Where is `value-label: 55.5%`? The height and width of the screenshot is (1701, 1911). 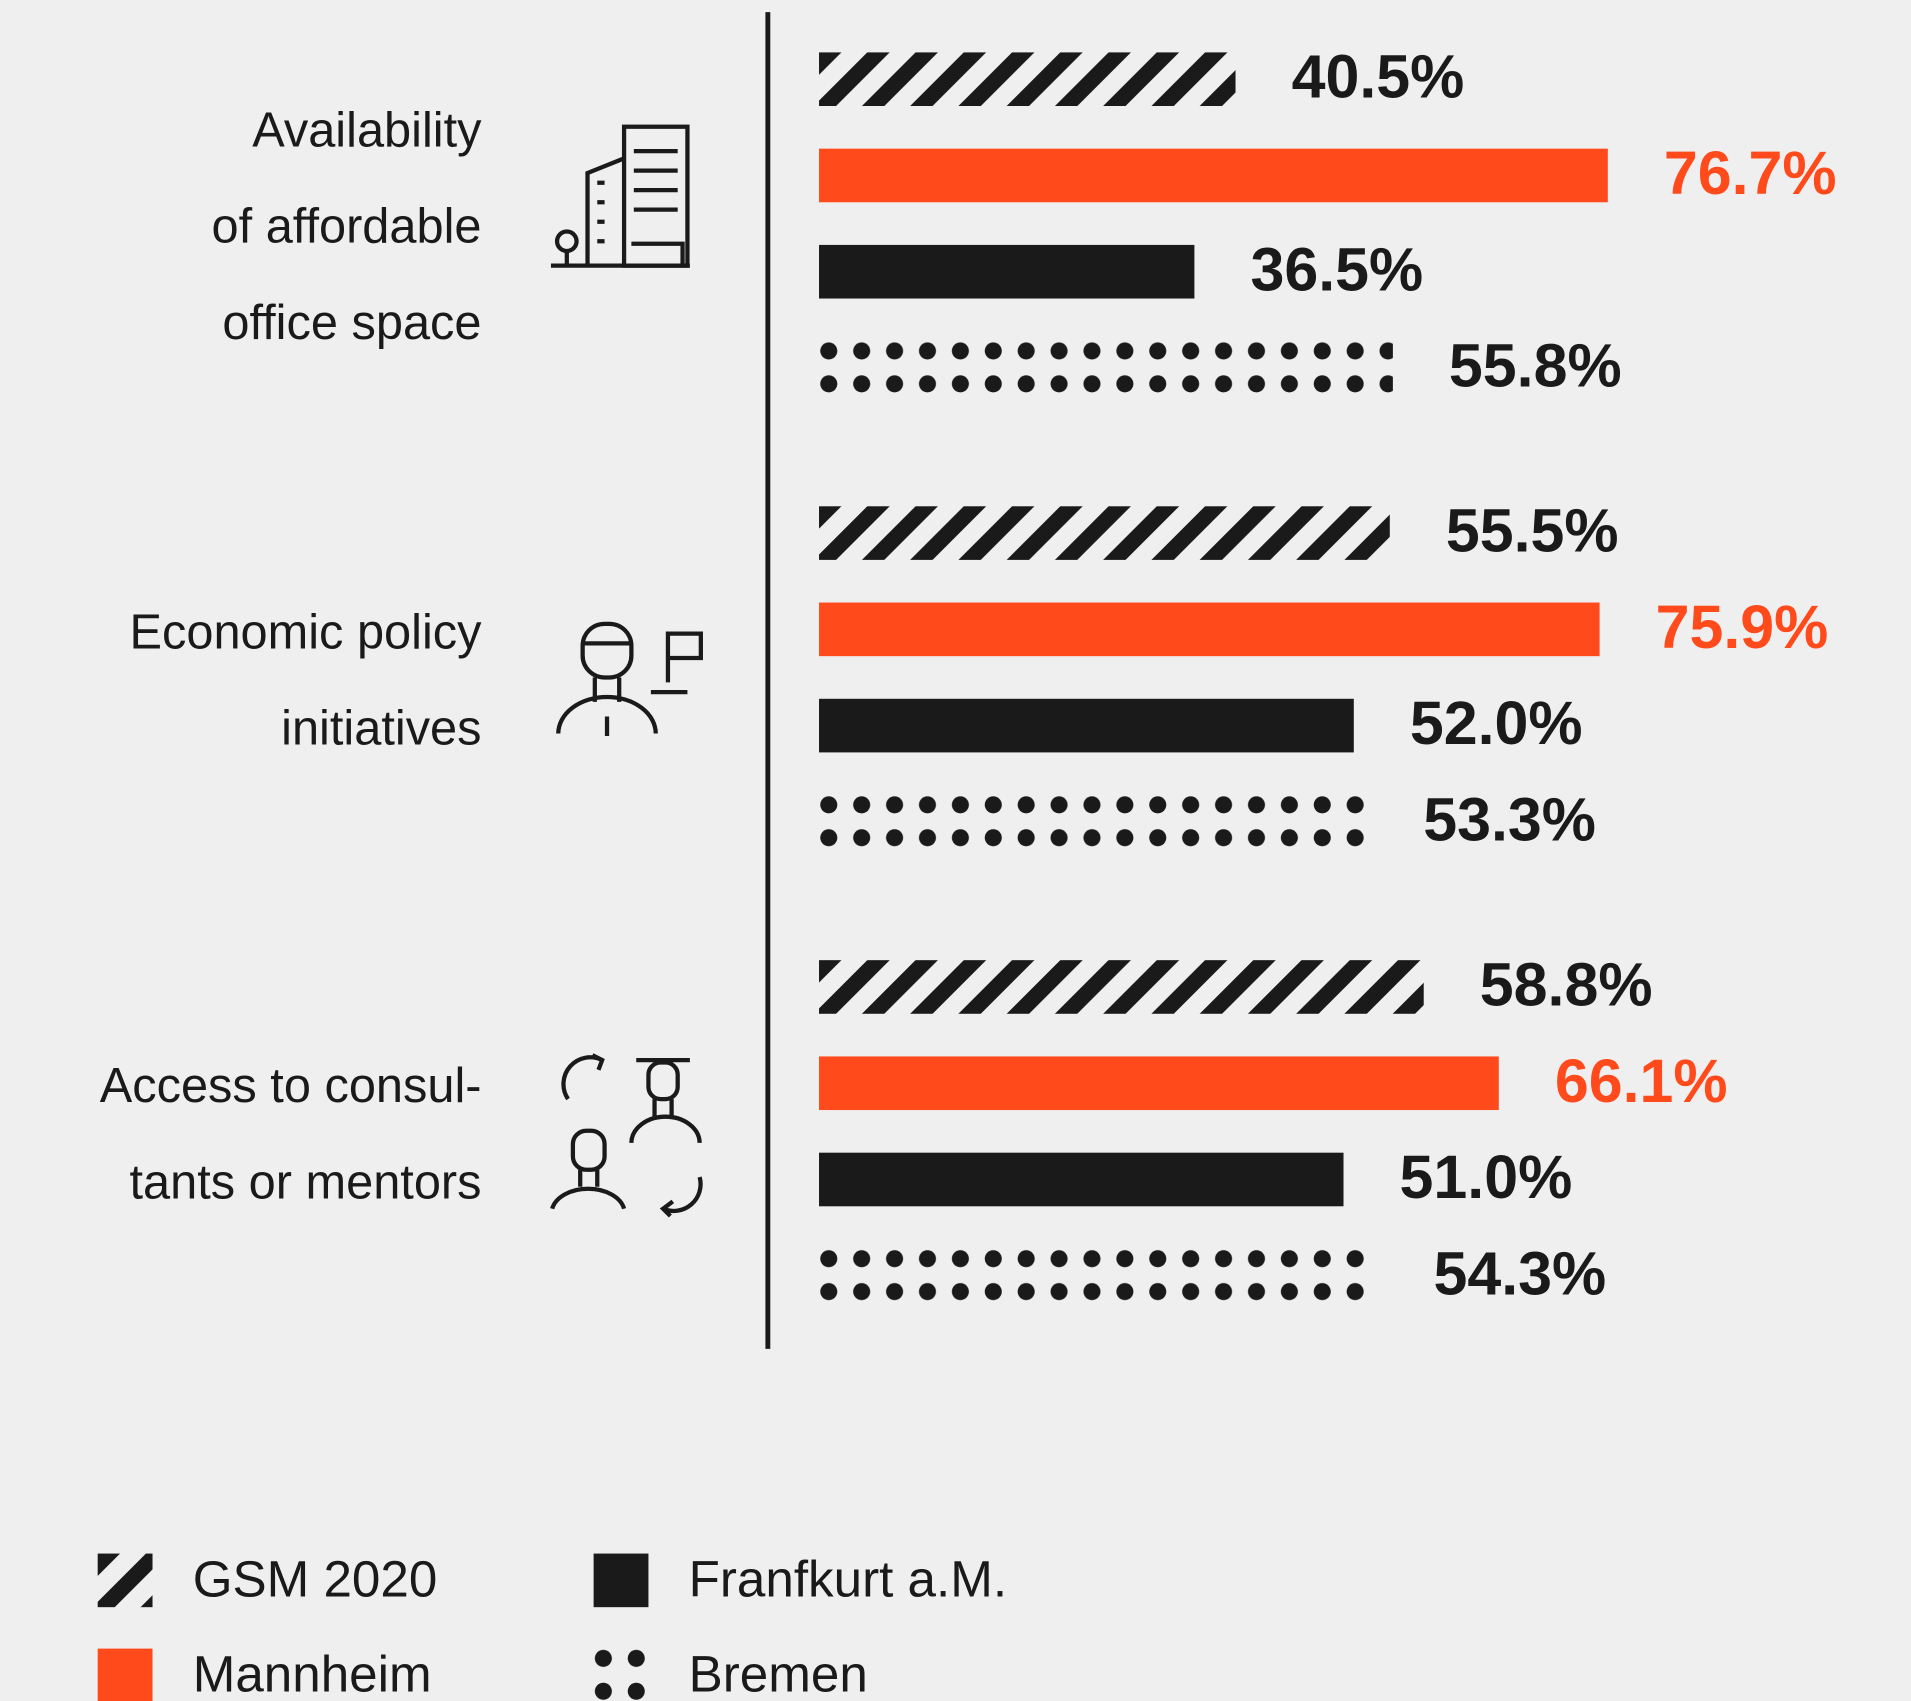 value-label: 55.5% is located at coordinates (1532, 531).